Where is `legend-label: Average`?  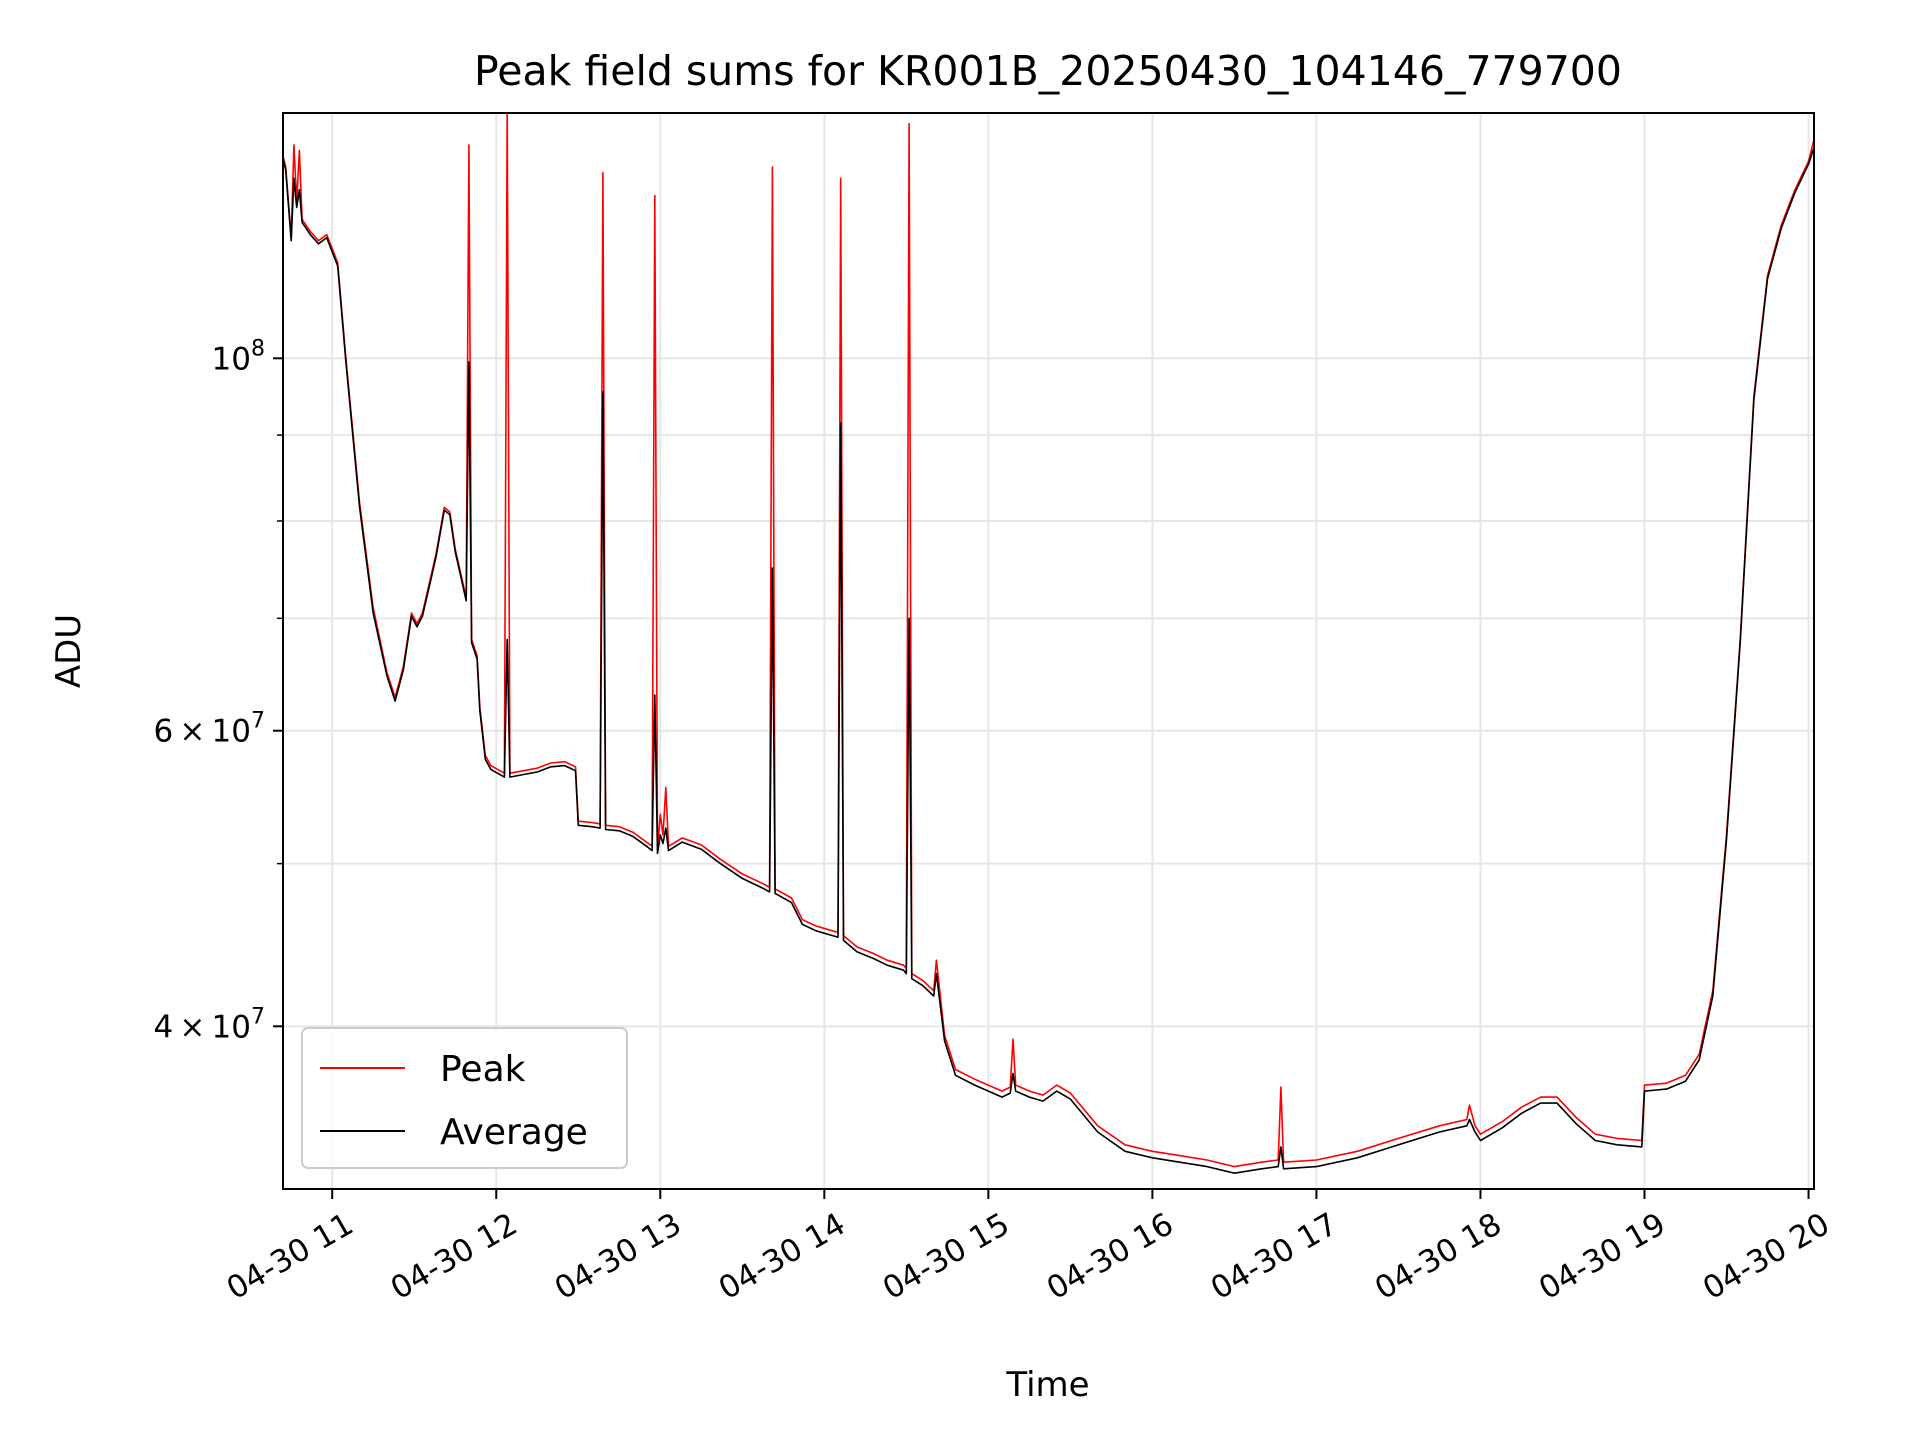
legend-label: Average is located at coordinates (514, 1132).